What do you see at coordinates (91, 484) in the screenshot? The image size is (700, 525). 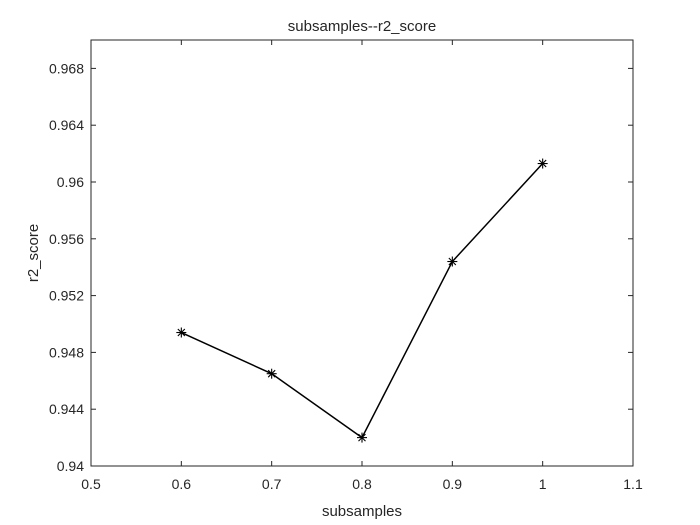 I see `x-tick-label: 0.5` at bounding box center [91, 484].